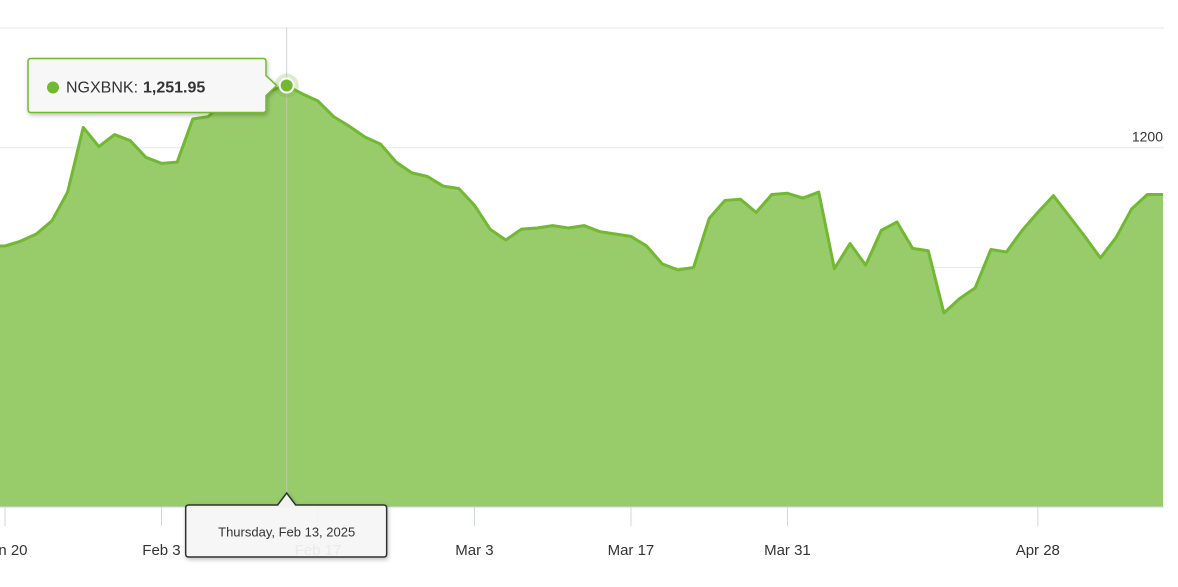 The image size is (1178, 587). What do you see at coordinates (631, 550) in the screenshot?
I see `x-tick-label: Mar 17` at bounding box center [631, 550].